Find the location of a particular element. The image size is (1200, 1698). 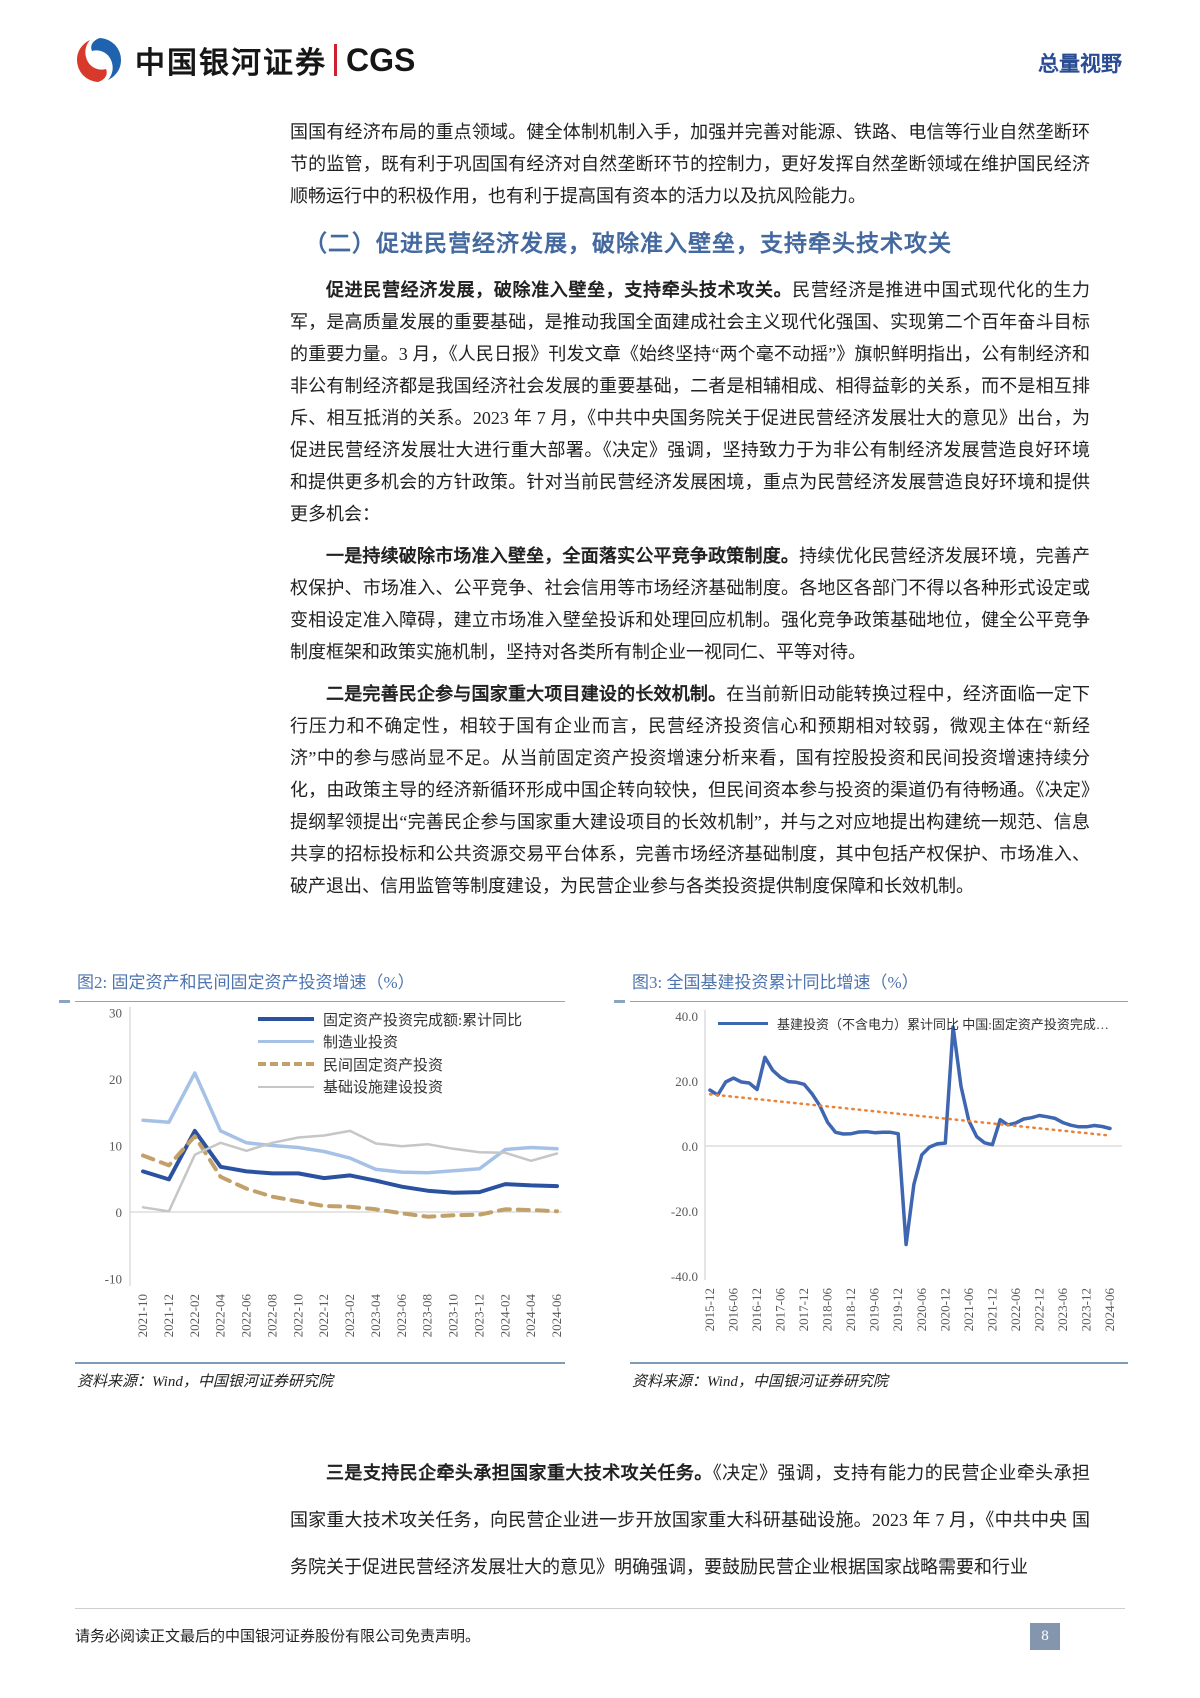

y-axis-tick-label: -40.0 is located at coordinates (684, 1276).